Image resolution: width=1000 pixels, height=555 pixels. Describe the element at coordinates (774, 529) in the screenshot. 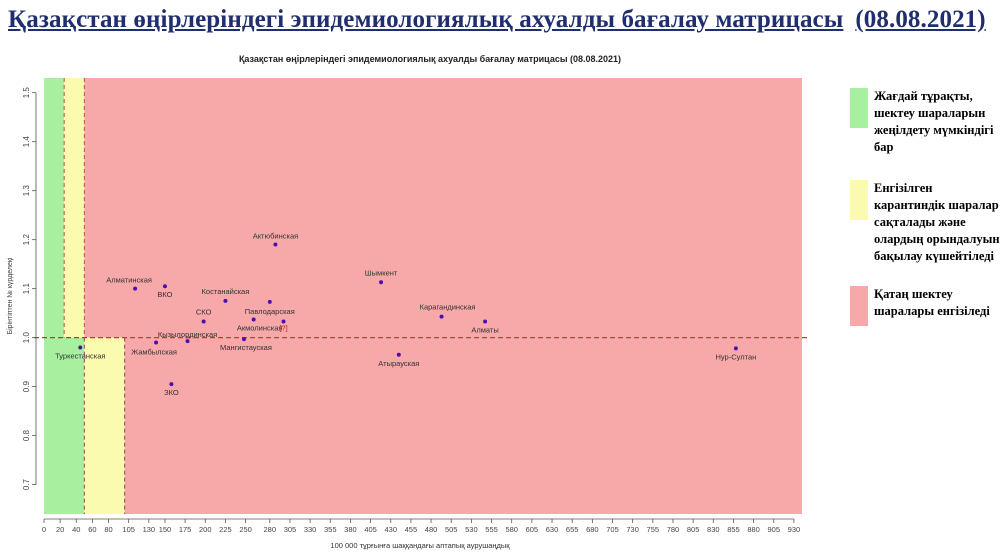

I see `x-tick-label-37: 905` at that location.